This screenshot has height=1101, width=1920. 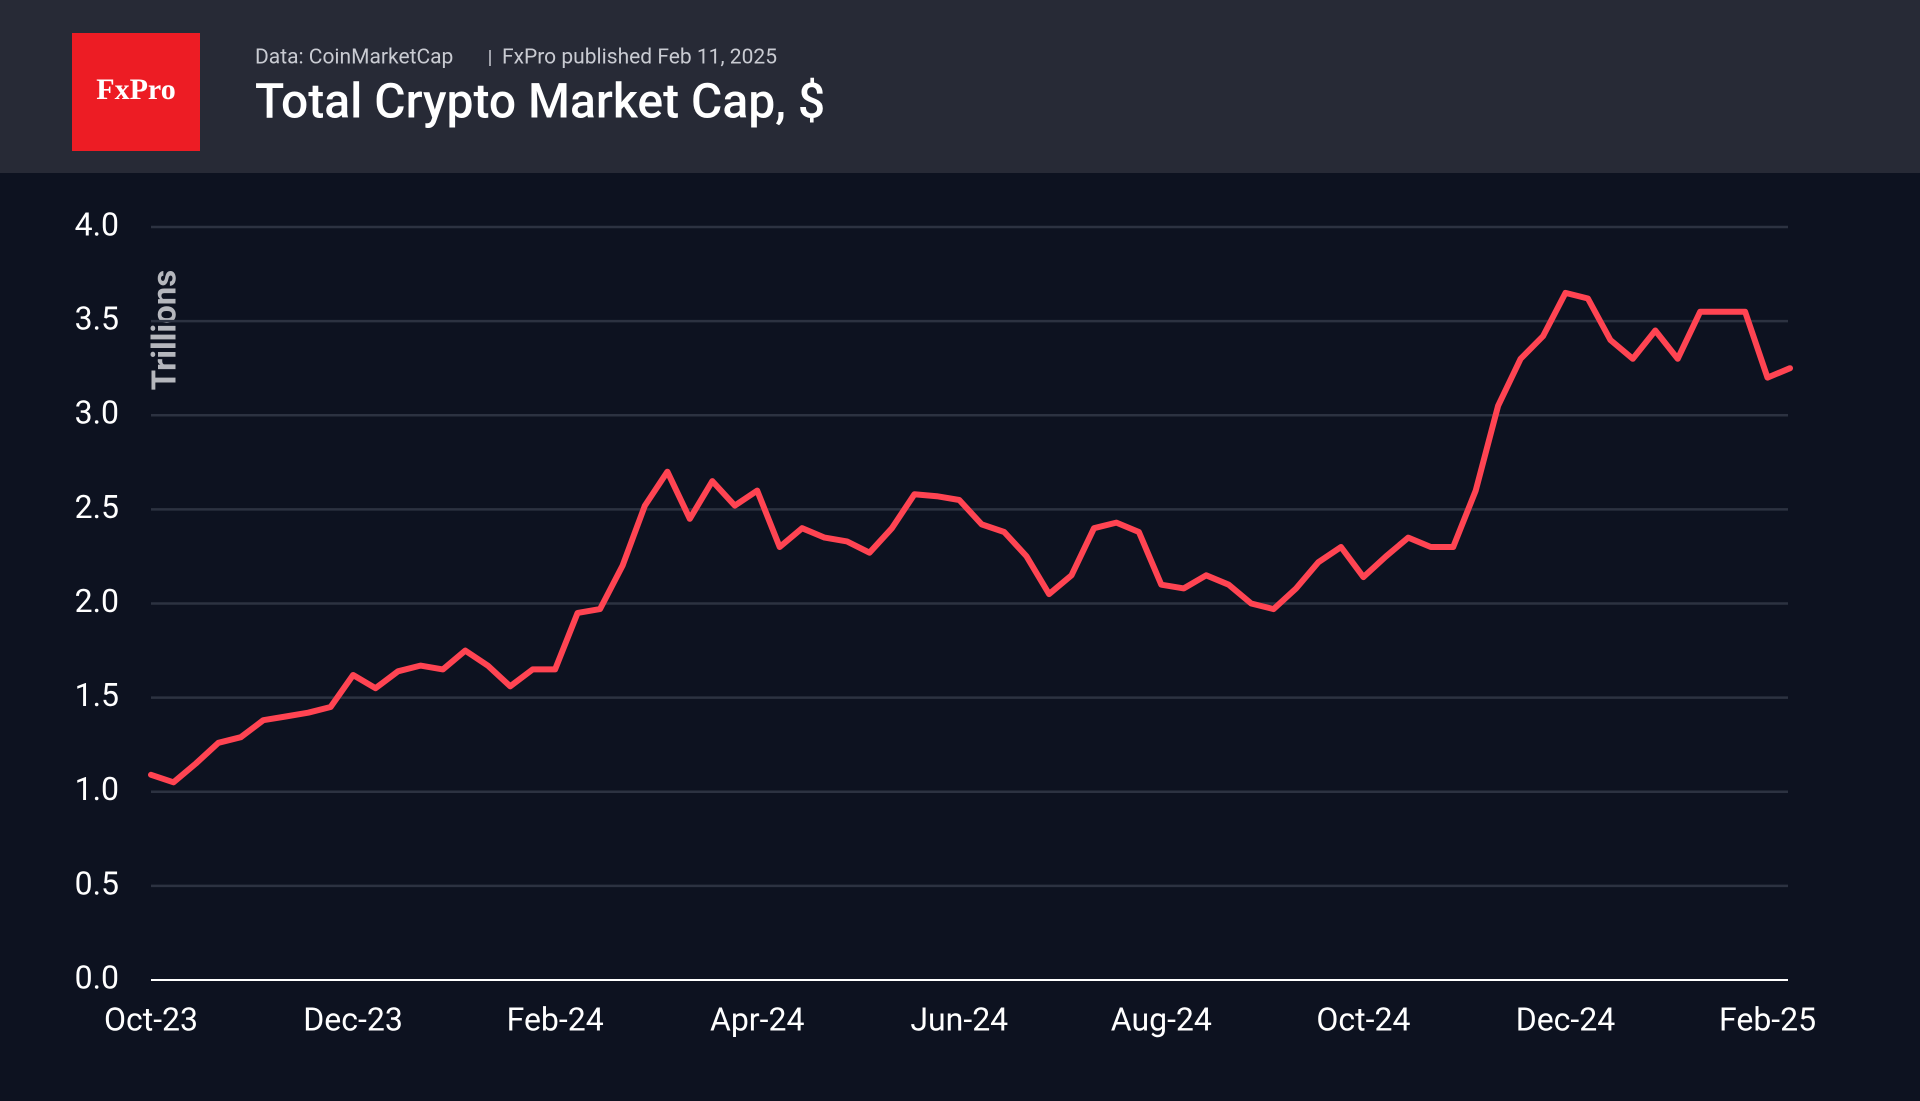 What do you see at coordinates (757, 1019) in the screenshot?
I see `x-tick-label: Apr-24` at bounding box center [757, 1019].